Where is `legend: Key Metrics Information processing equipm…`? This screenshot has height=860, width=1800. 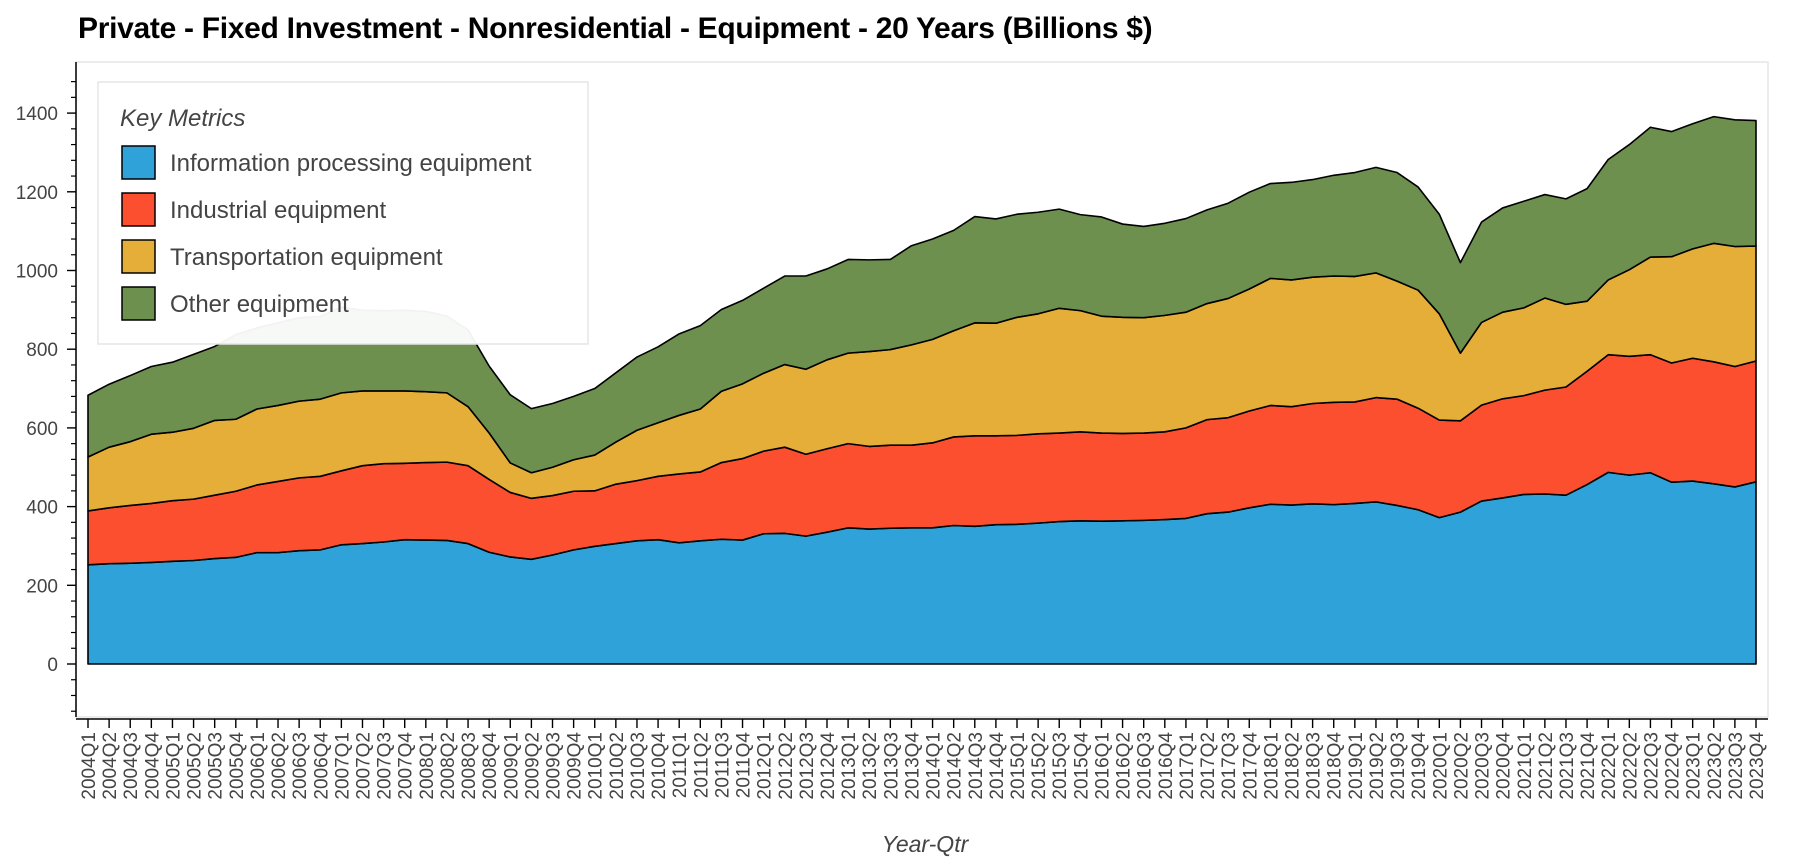 legend: Key Metrics Information processing equipm… is located at coordinates (343, 213).